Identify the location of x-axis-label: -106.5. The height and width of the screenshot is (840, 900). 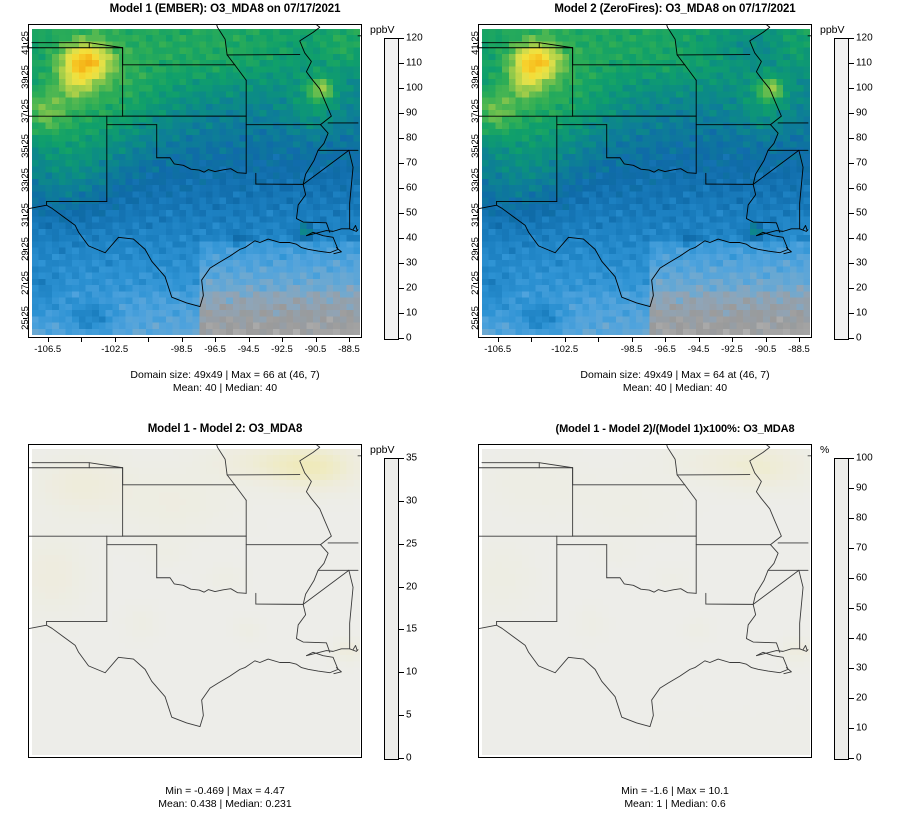
(48, 349).